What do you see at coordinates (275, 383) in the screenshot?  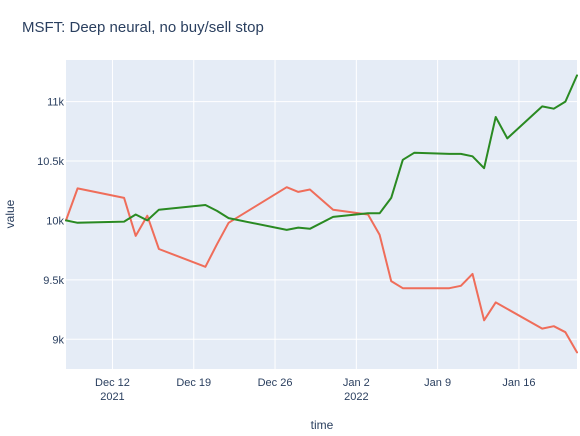 I see `x-tick-label: Dec 26` at bounding box center [275, 383].